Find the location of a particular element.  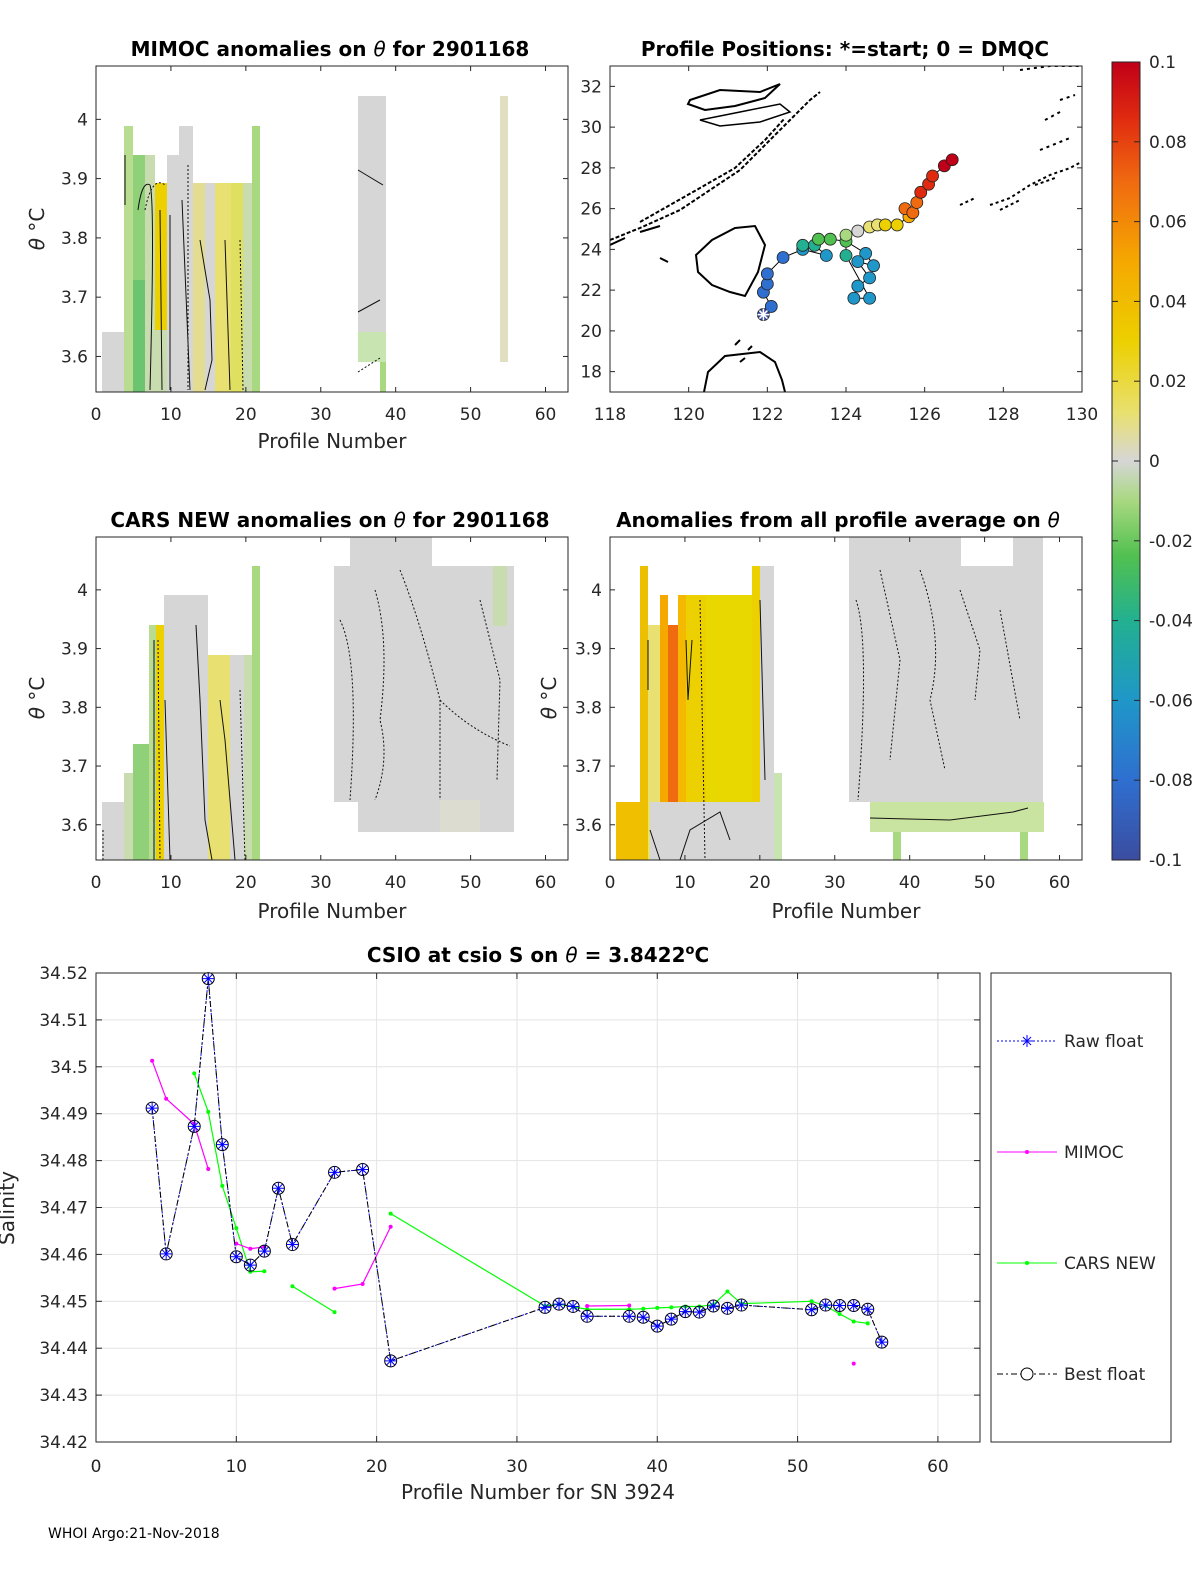

panel-mimoc-axes: 4 3.9 3.8 3.7 3.6 0 10 20 30 40 50 60 is located at coordinates (315, 245).